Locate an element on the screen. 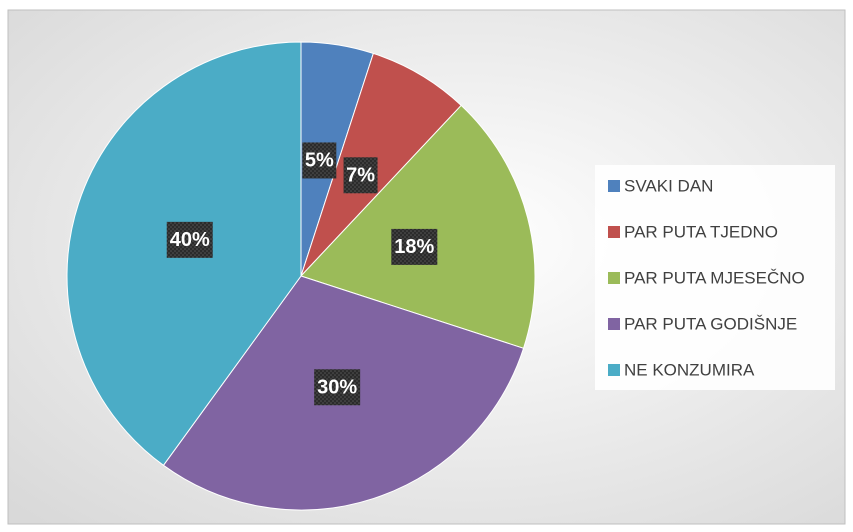 The width and height of the screenshot is (853, 532). data-label: 30% is located at coordinates (337, 388).